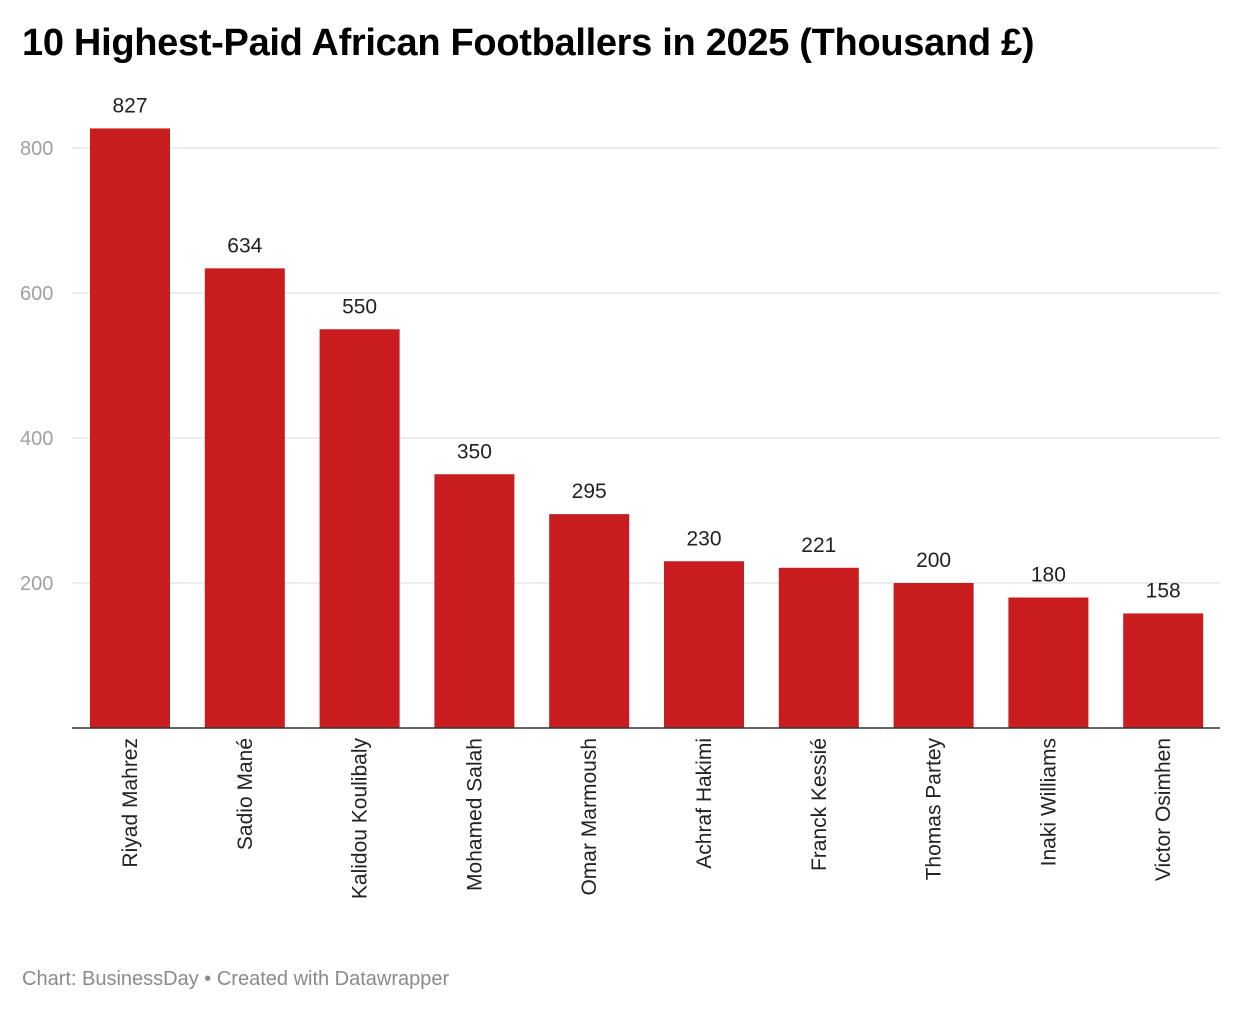 The height and width of the screenshot is (1014, 1240). I want to click on y-tick-label: 800, so click(36, 149).